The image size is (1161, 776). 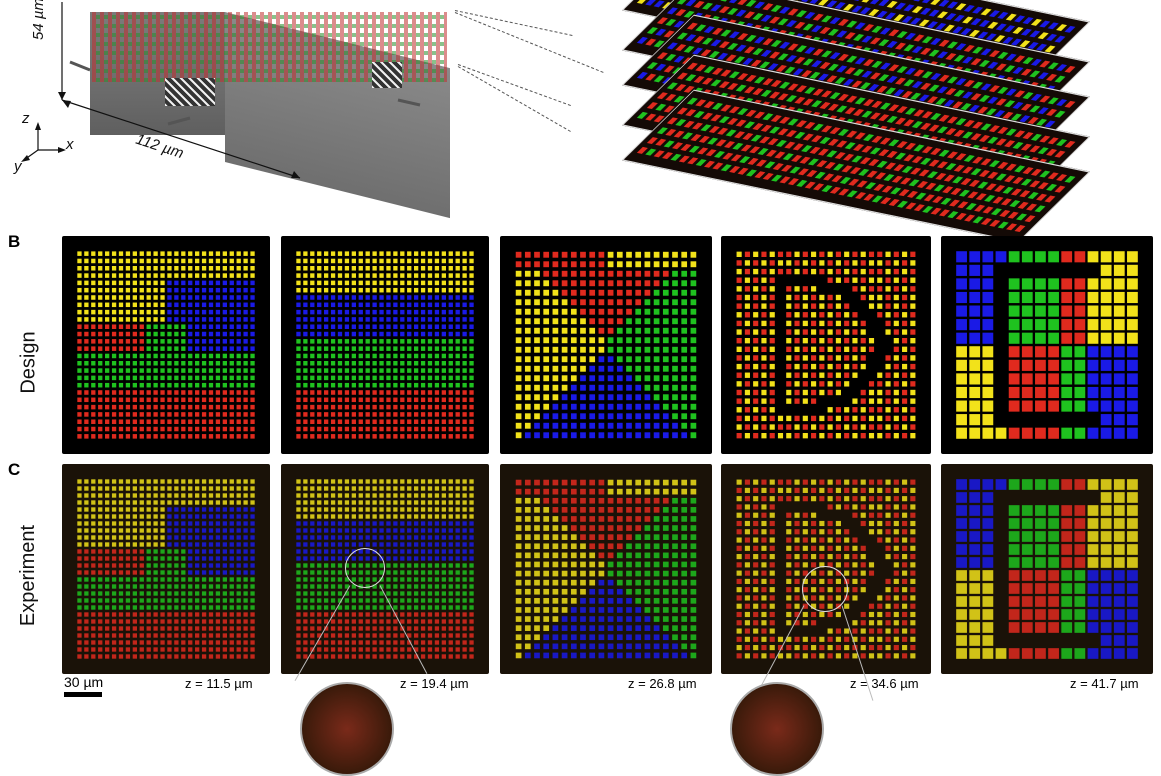 I want to click on experiment-tile-C, so click(x=606, y=569).